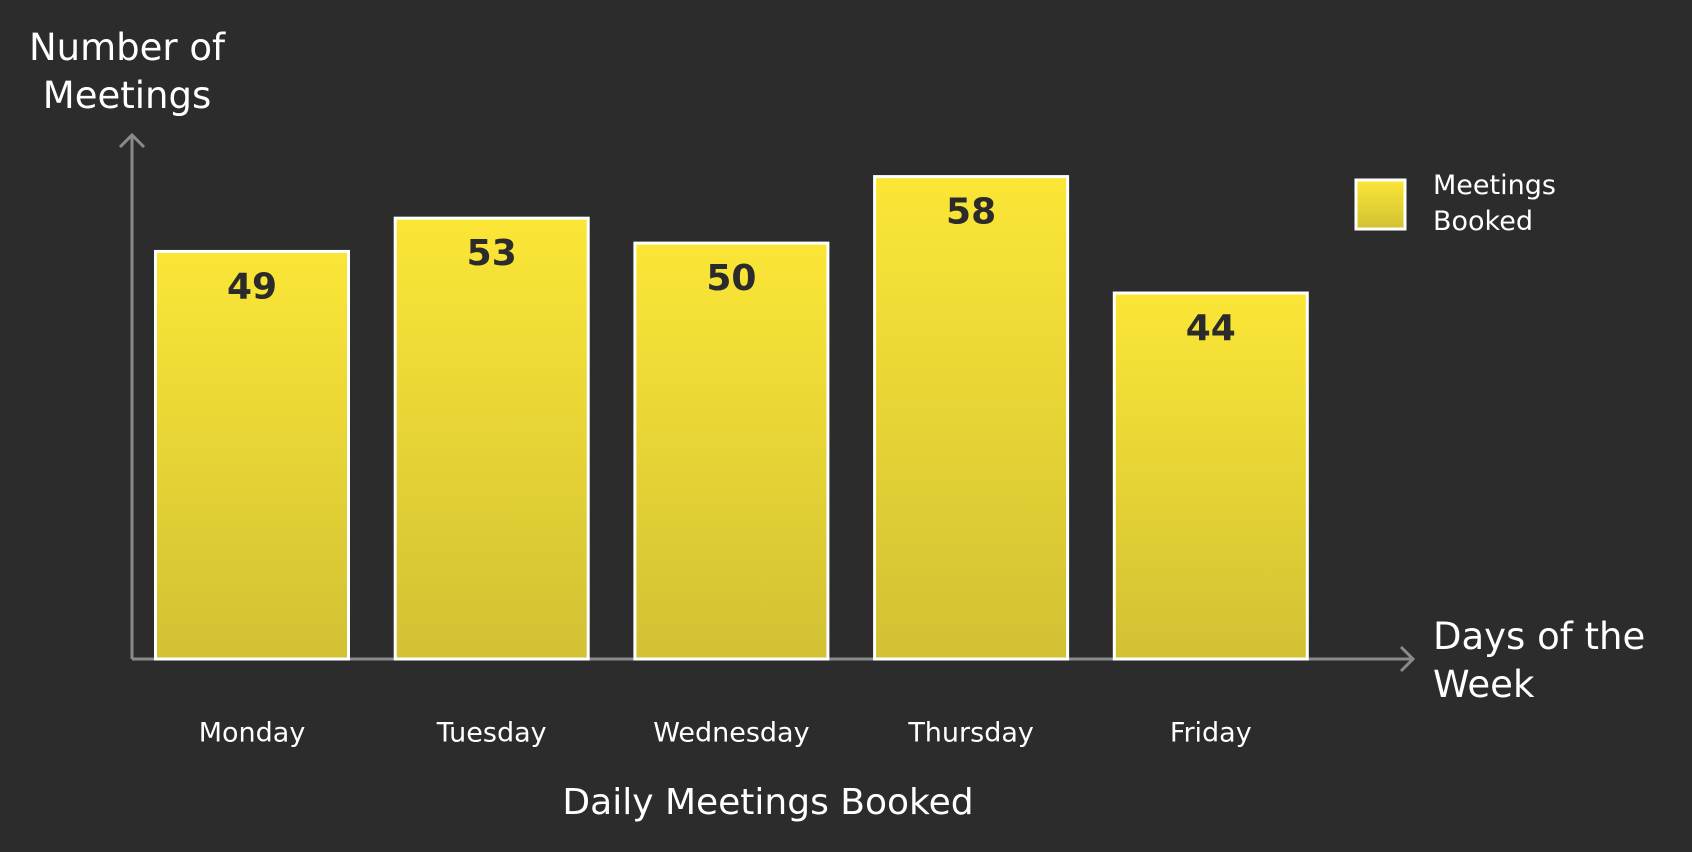 This screenshot has height=852, width=1692. What do you see at coordinates (767, 802) in the screenshot?
I see `chart-title: Daily Meetings Booked` at bounding box center [767, 802].